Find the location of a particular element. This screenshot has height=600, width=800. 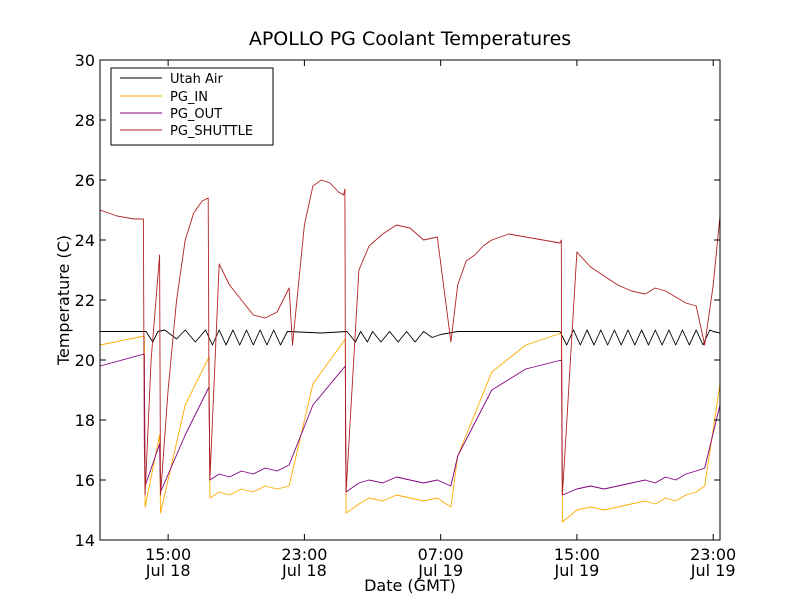

chart-title: APOLLO PG Coolant Temperatures is located at coordinates (410, 39).